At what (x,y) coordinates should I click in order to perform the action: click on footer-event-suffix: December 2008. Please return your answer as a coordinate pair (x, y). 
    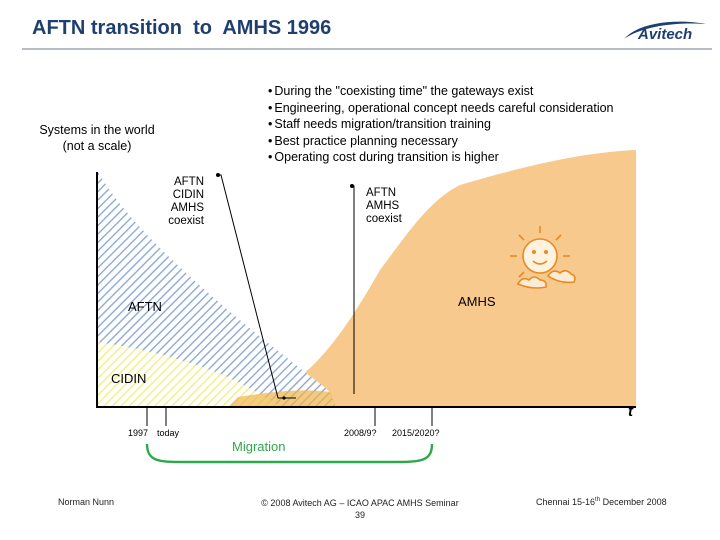
    Looking at the image, I should click on (633, 502).